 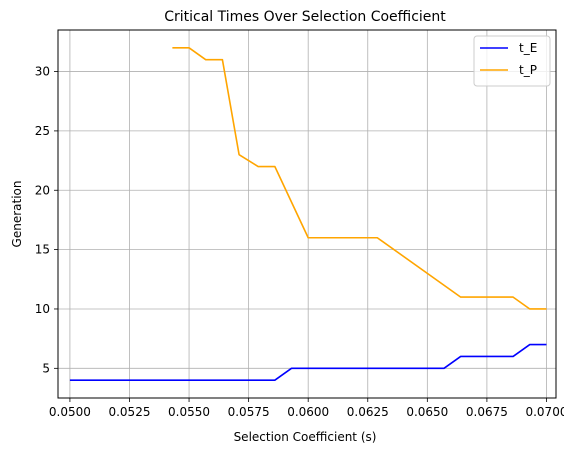 I want to click on x-tick-label: 0.0500, so click(x=70, y=412).